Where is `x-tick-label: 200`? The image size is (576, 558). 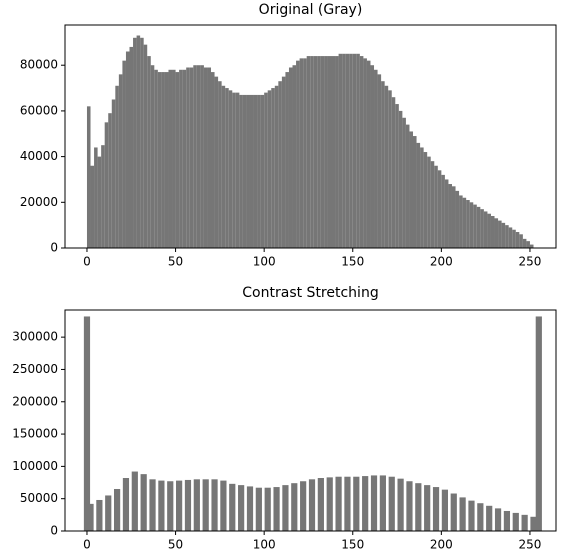 x-tick-label: 200 is located at coordinates (441, 545).